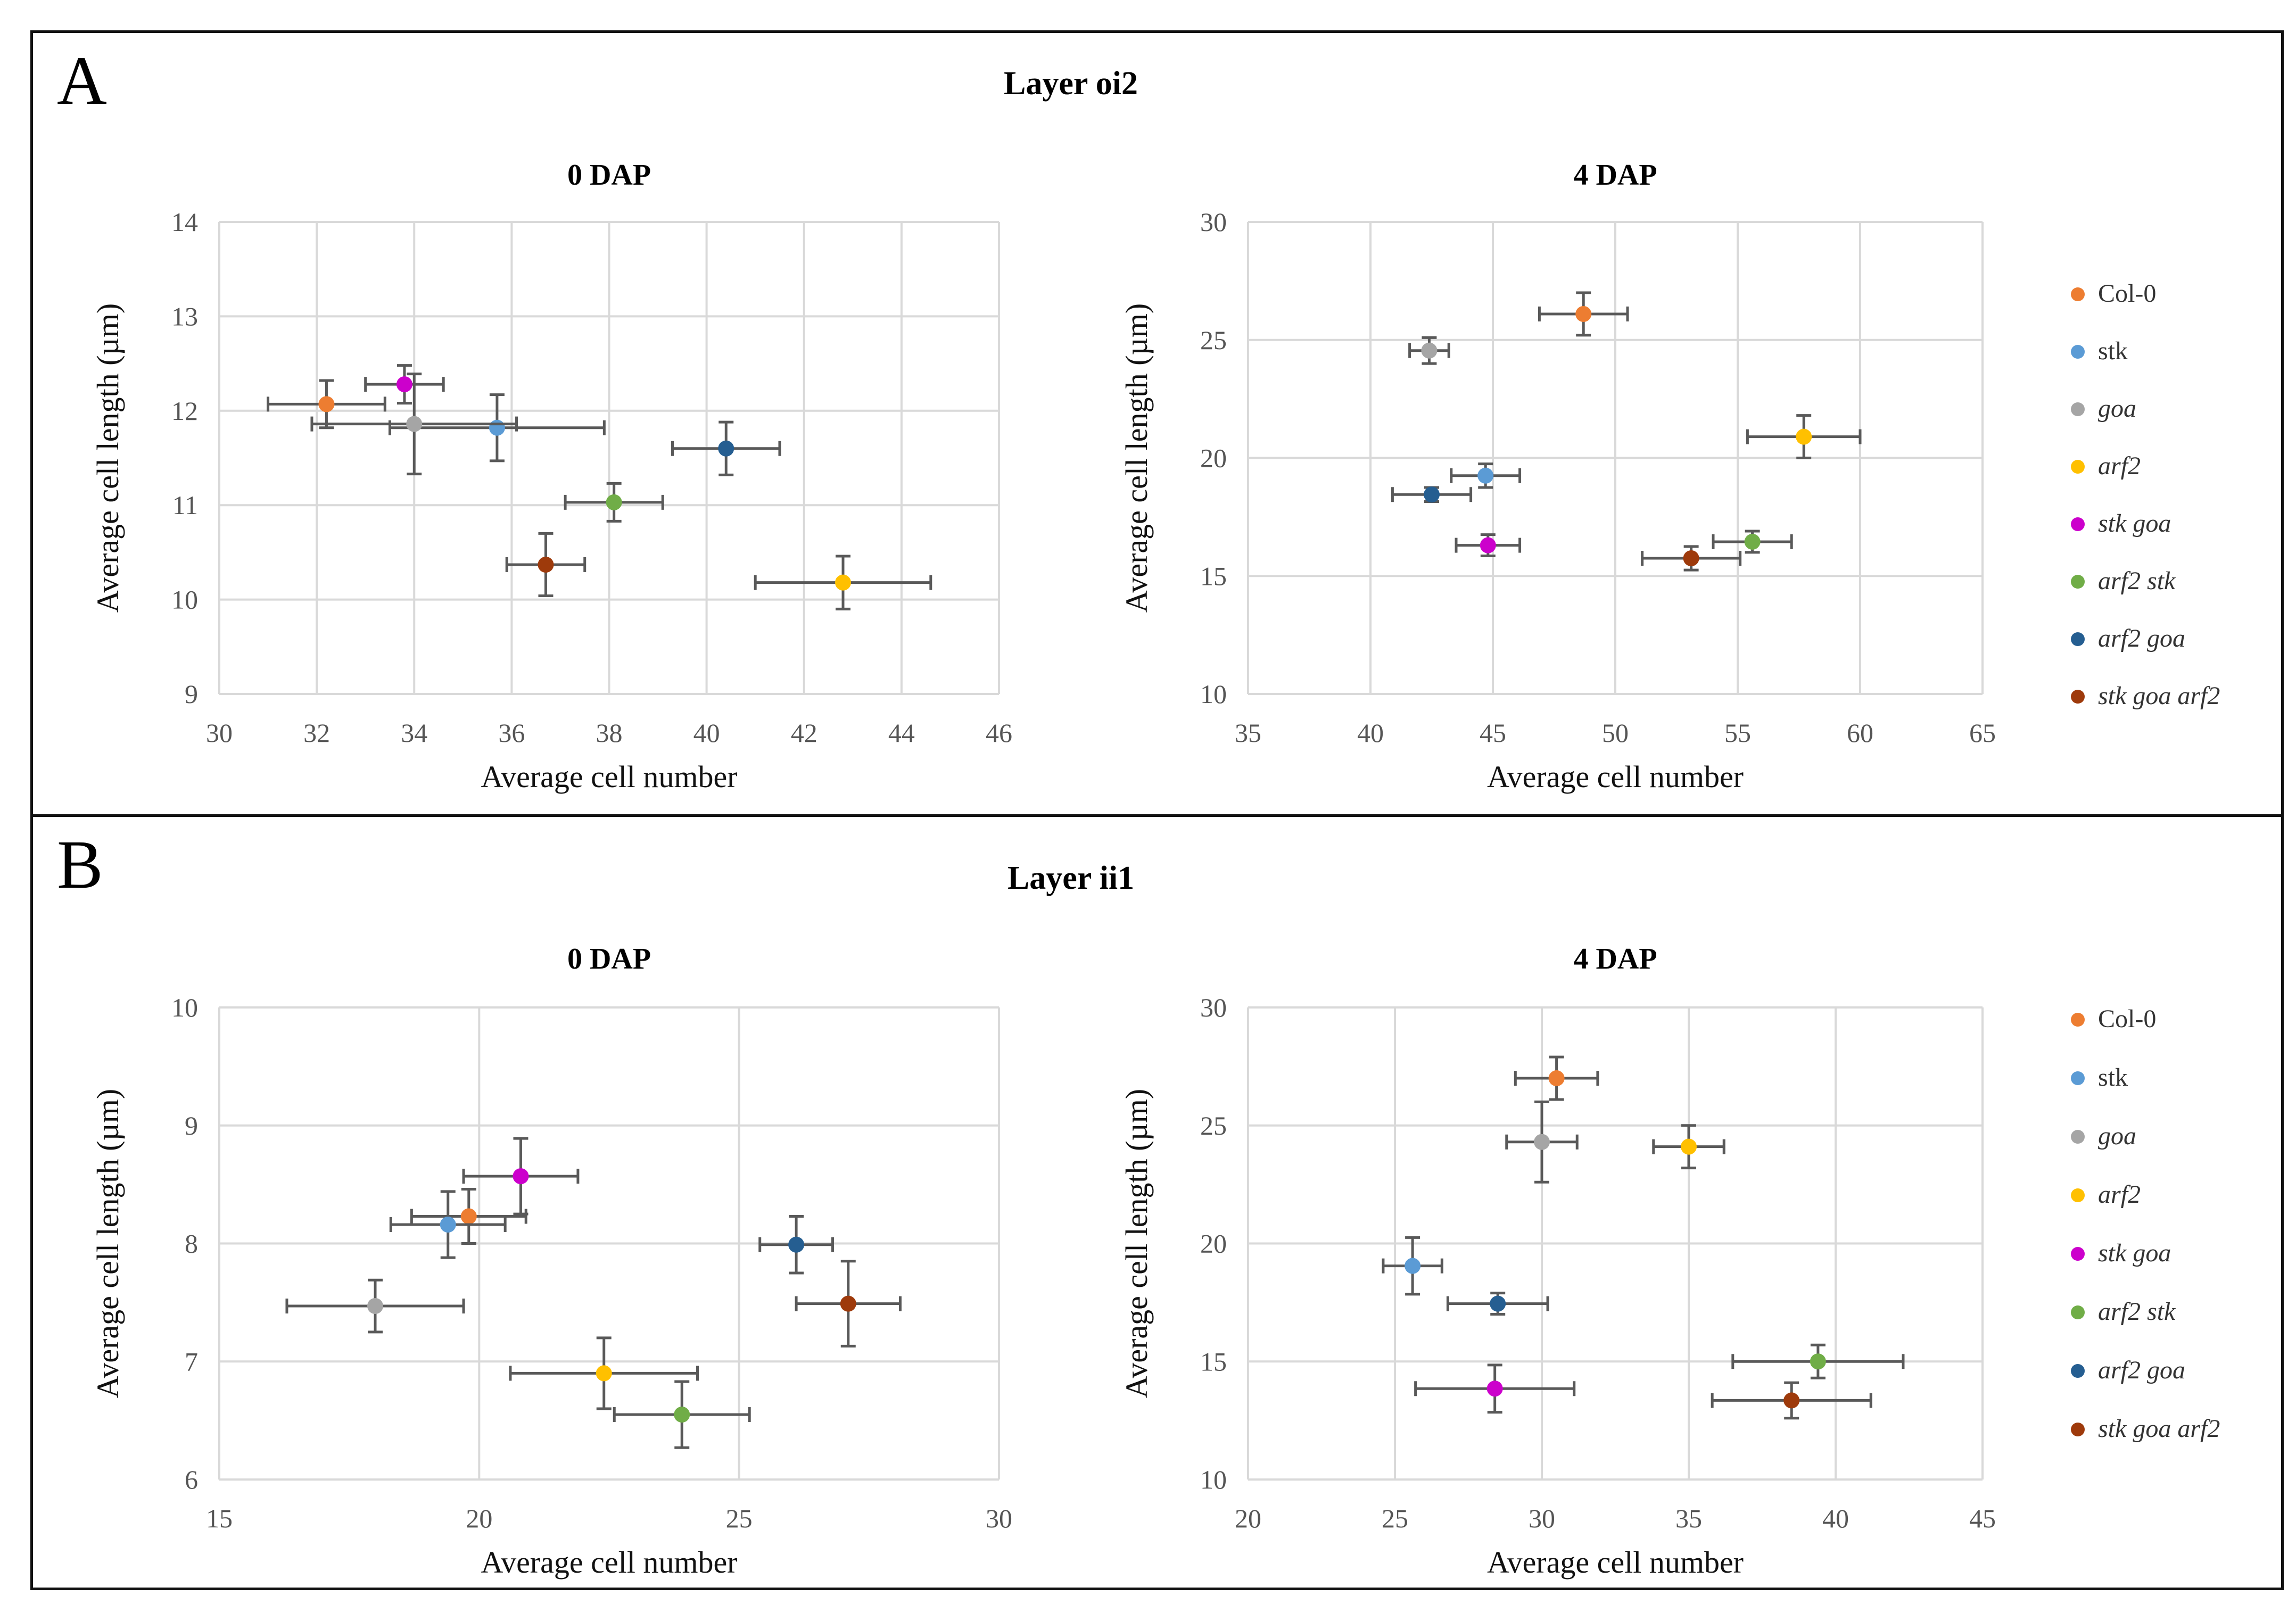 This screenshot has height=1620, width=2296. I want to click on legend-label: goa, so click(2117, 409).